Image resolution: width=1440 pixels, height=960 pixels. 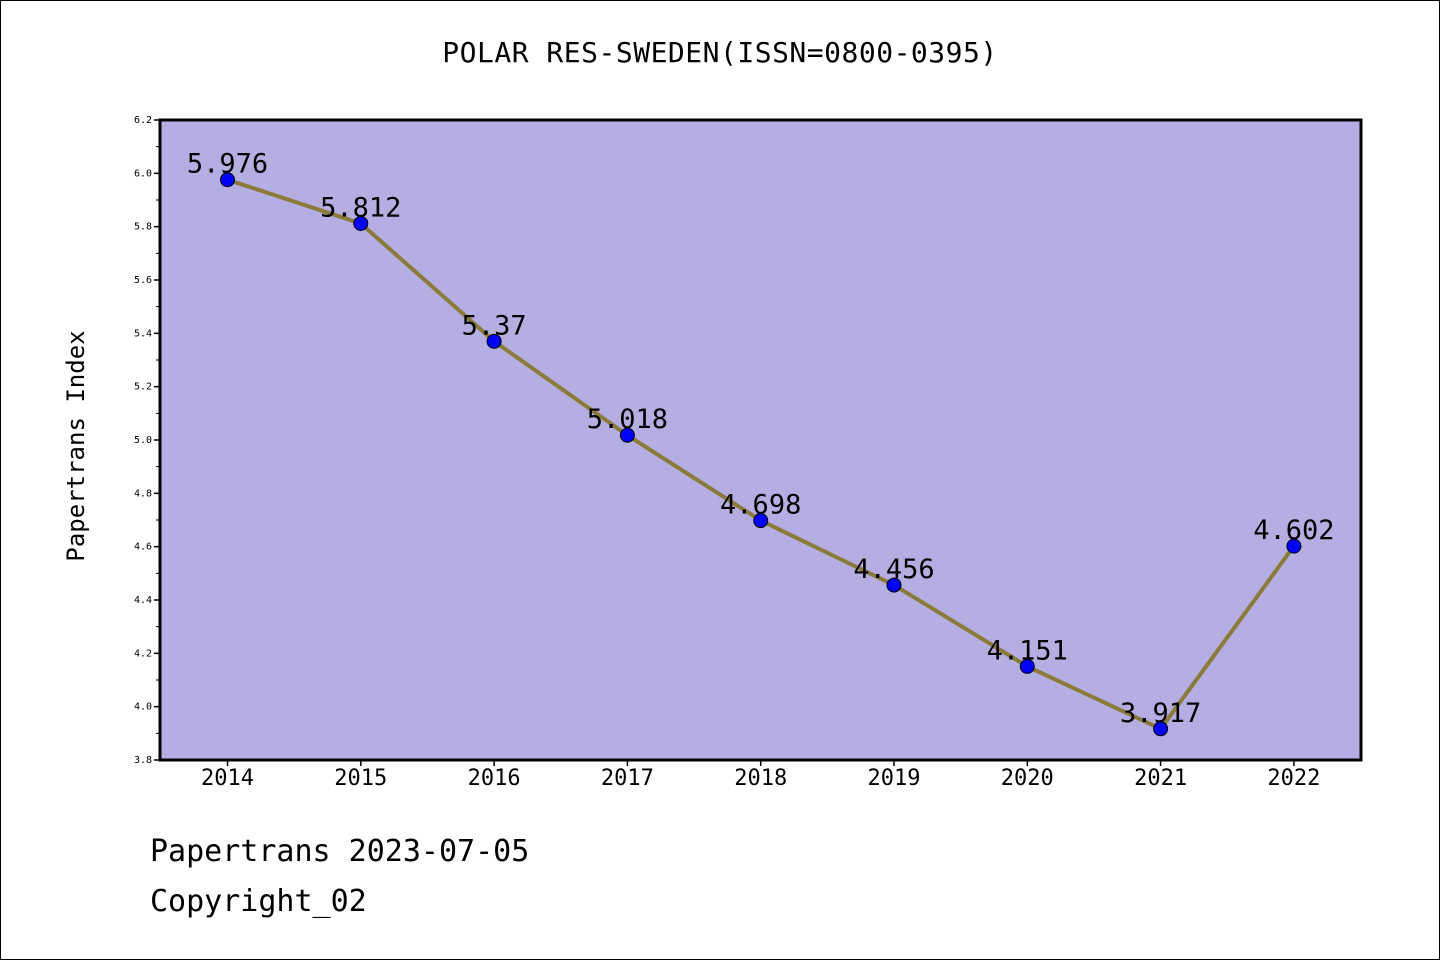 I want to click on footer-date: Papertrans 2023-07-05, so click(x=340, y=851).